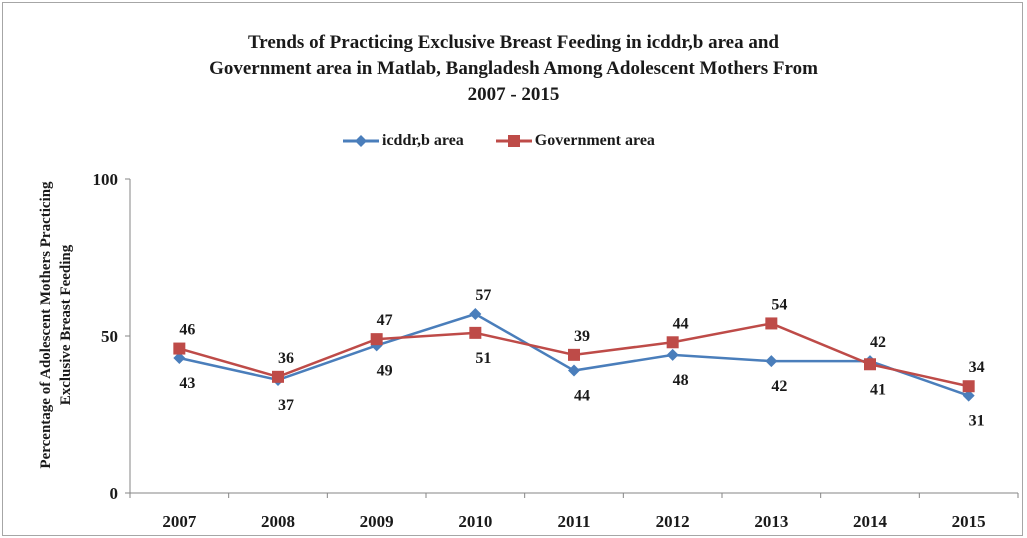 The height and width of the screenshot is (538, 1027). Describe the element at coordinates (483, 358) in the screenshot. I see `data-label: 51` at that location.